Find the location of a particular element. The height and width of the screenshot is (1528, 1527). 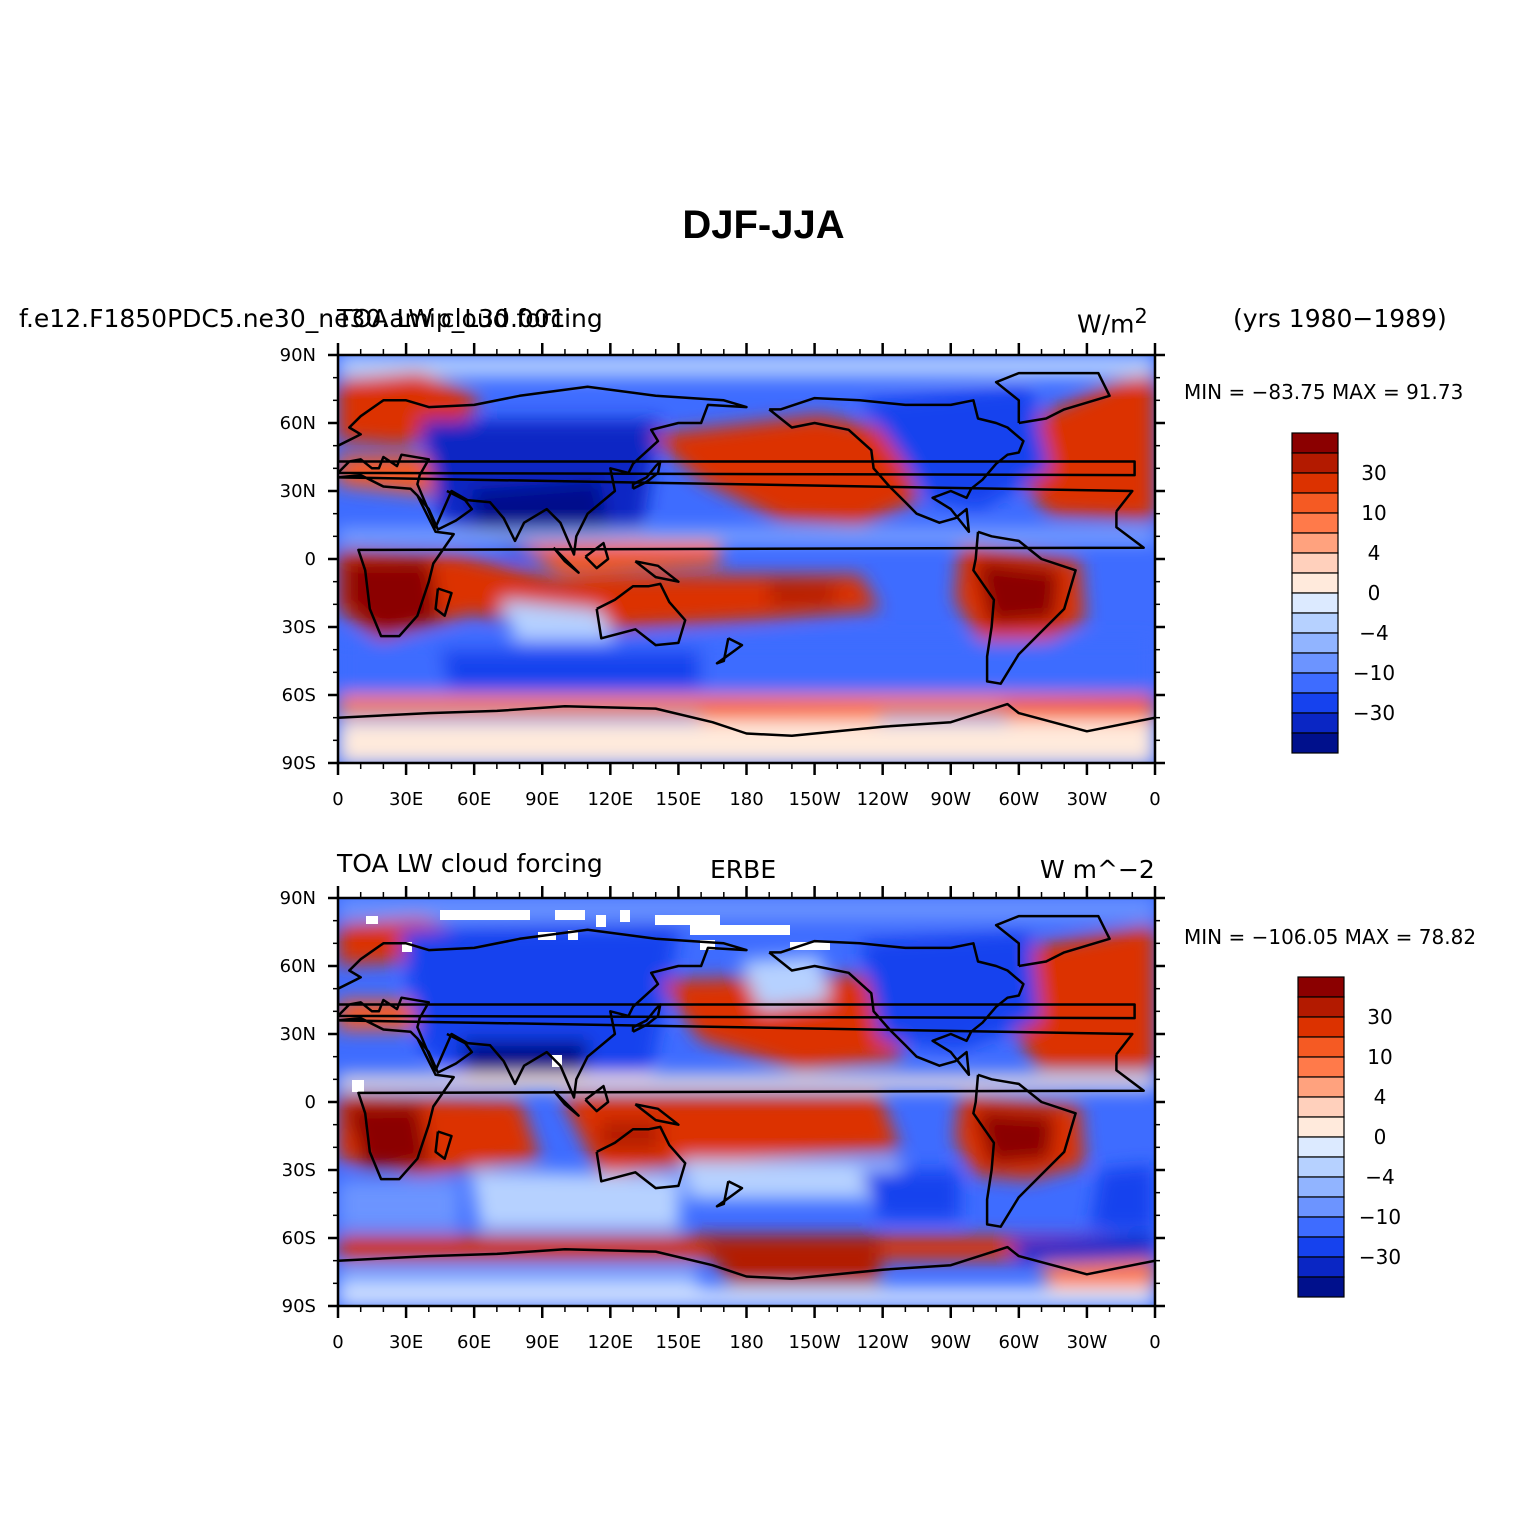

lon-tick-label: 30W is located at coordinates (1087, 799).